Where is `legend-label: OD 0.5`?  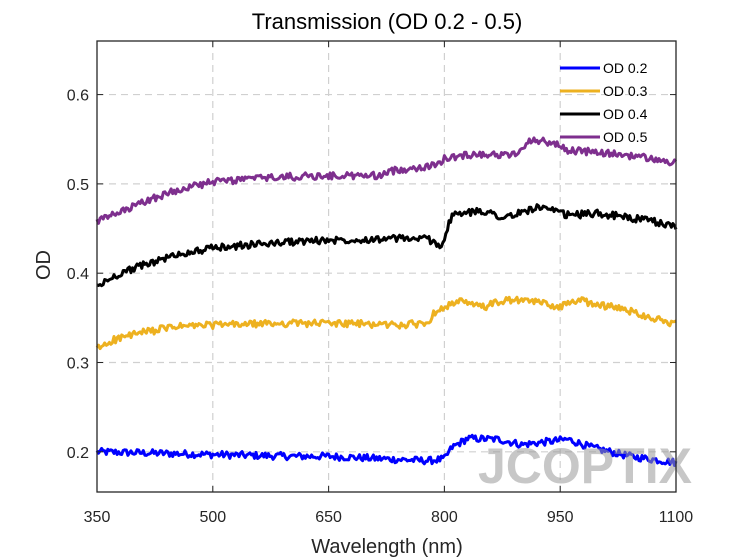
legend-label: OD 0.5 is located at coordinates (625, 137).